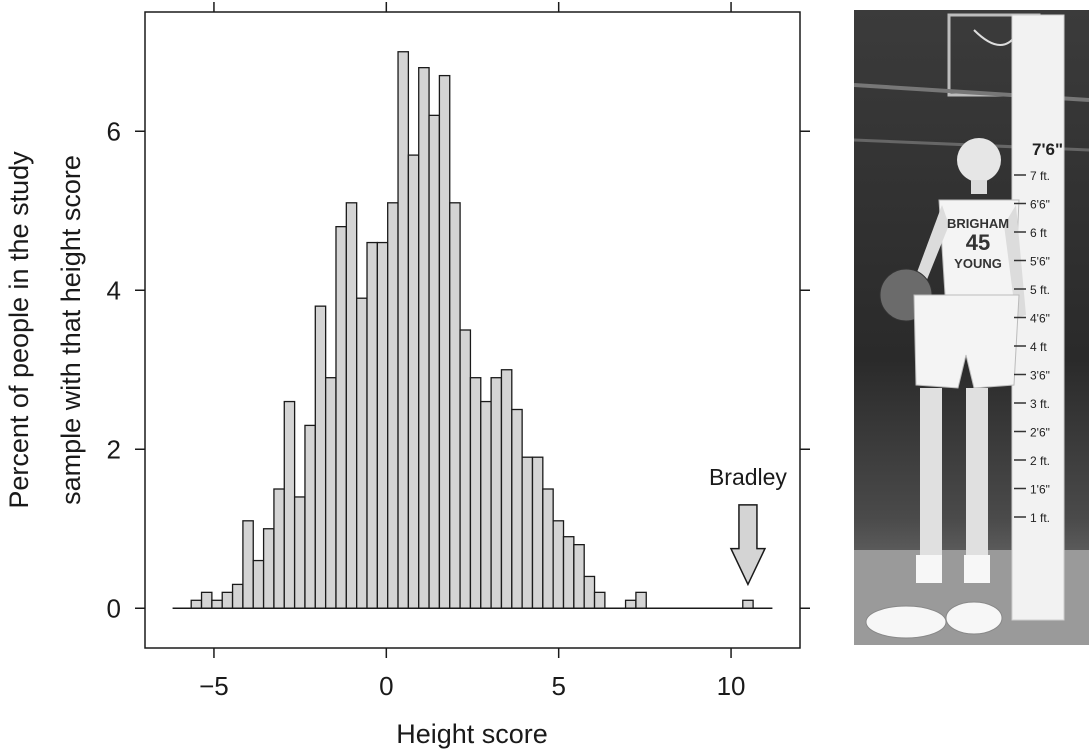  I want to click on y-tick-label: 6, so click(114, 131).